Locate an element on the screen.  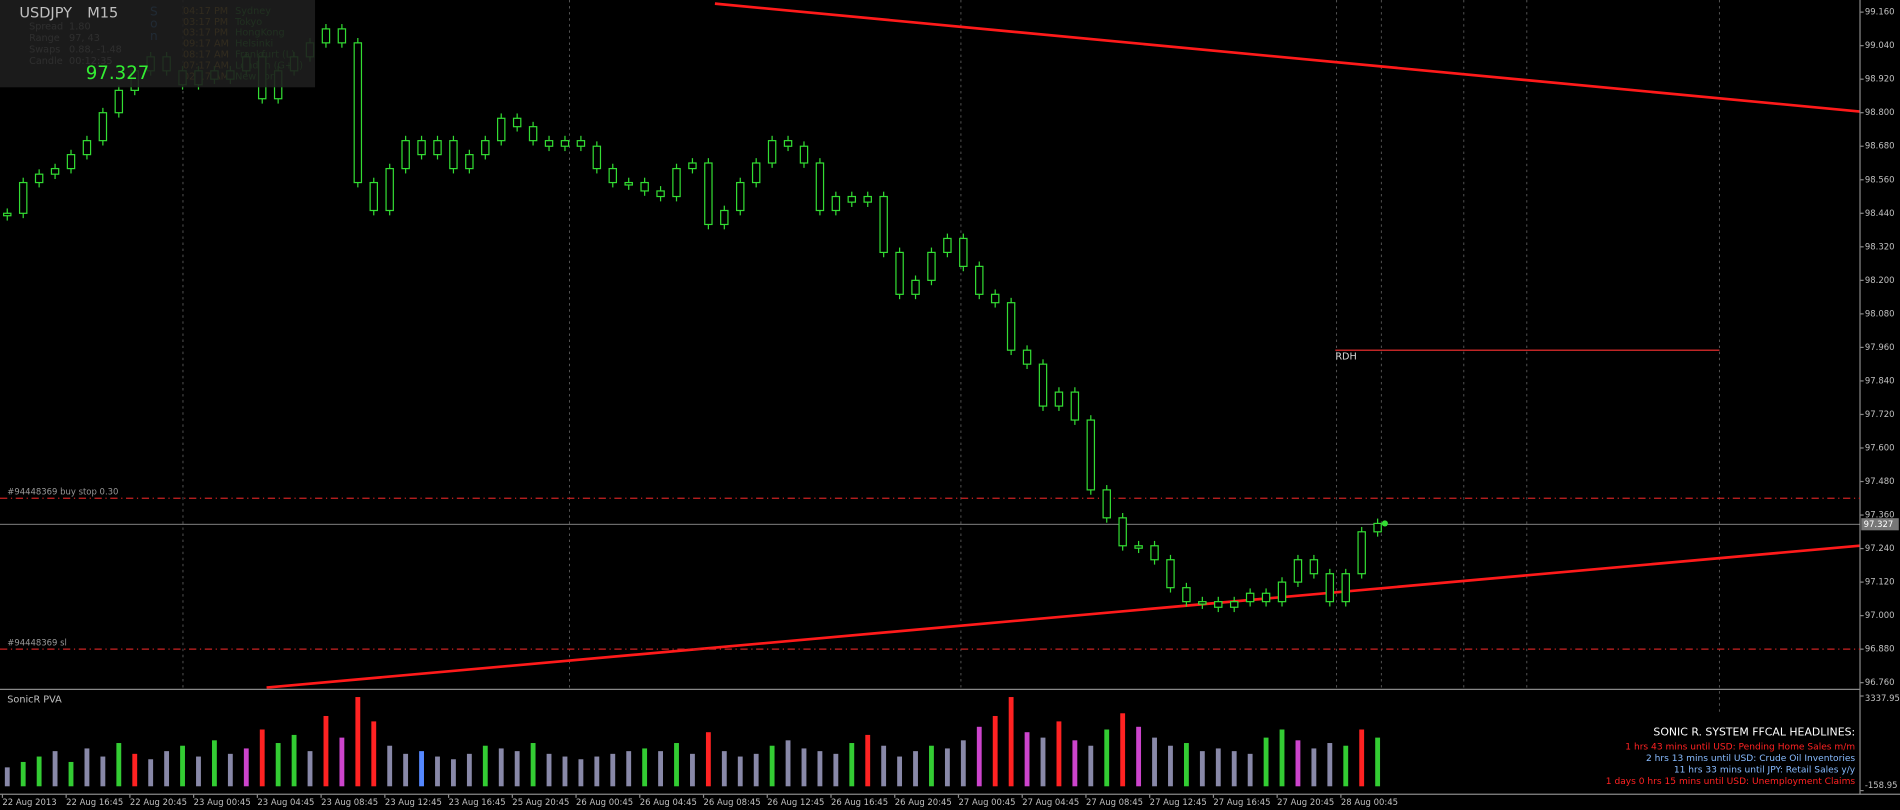
x-tick-label: 23 Aug 08:45 is located at coordinates (349, 802).